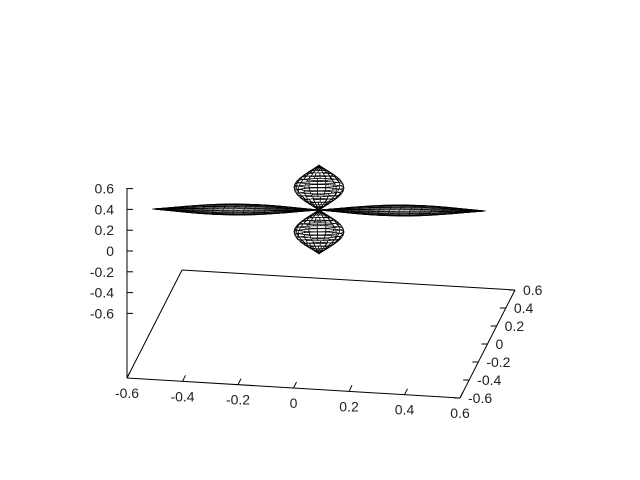 This screenshot has width=640, height=480. Describe the element at coordinates (127, 393) in the screenshot. I see `x-tick-label: -0.6` at that location.